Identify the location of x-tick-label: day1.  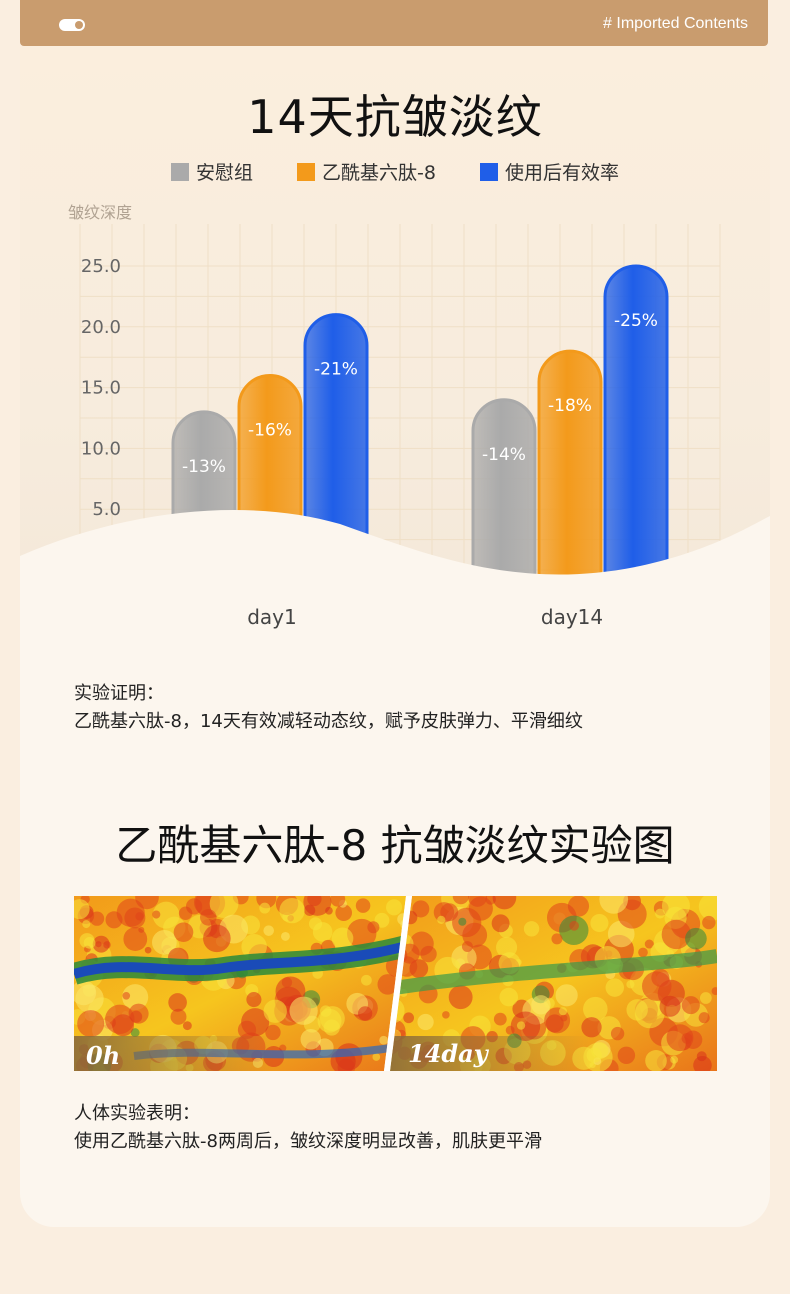
(272, 617).